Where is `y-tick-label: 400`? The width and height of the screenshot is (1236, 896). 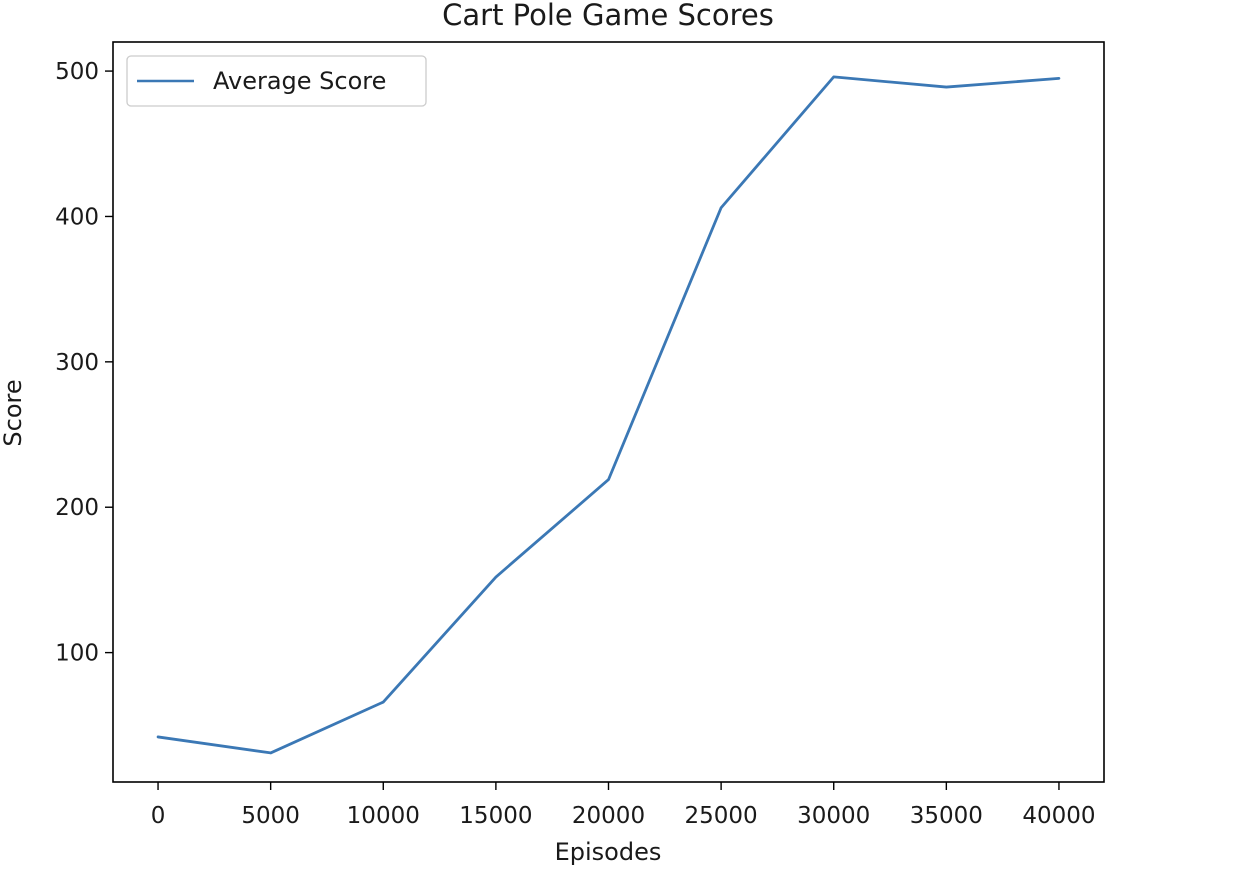
y-tick-label: 400 is located at coordinates (77, 217).